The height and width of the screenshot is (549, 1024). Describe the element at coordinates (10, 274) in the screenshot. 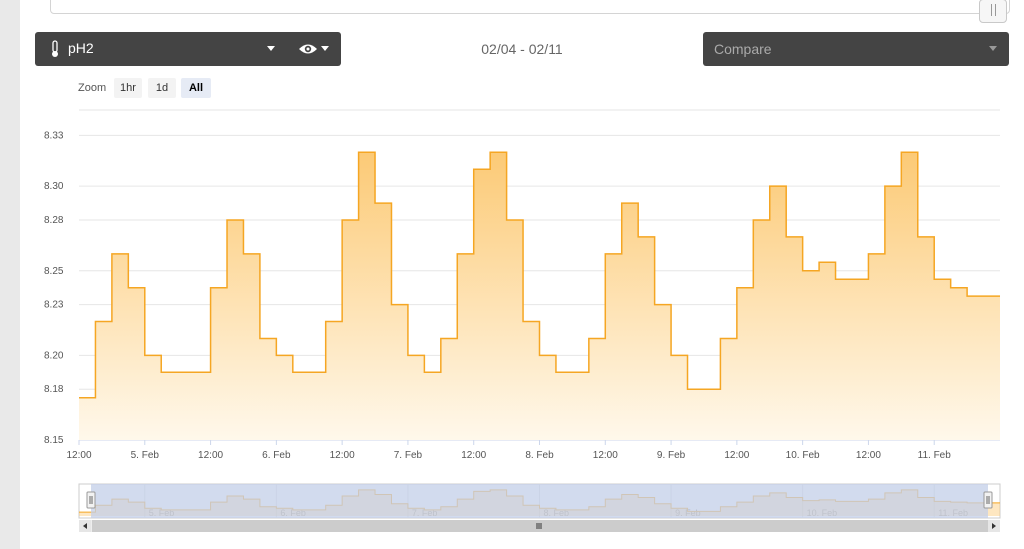

I see `left-rail` at that location.